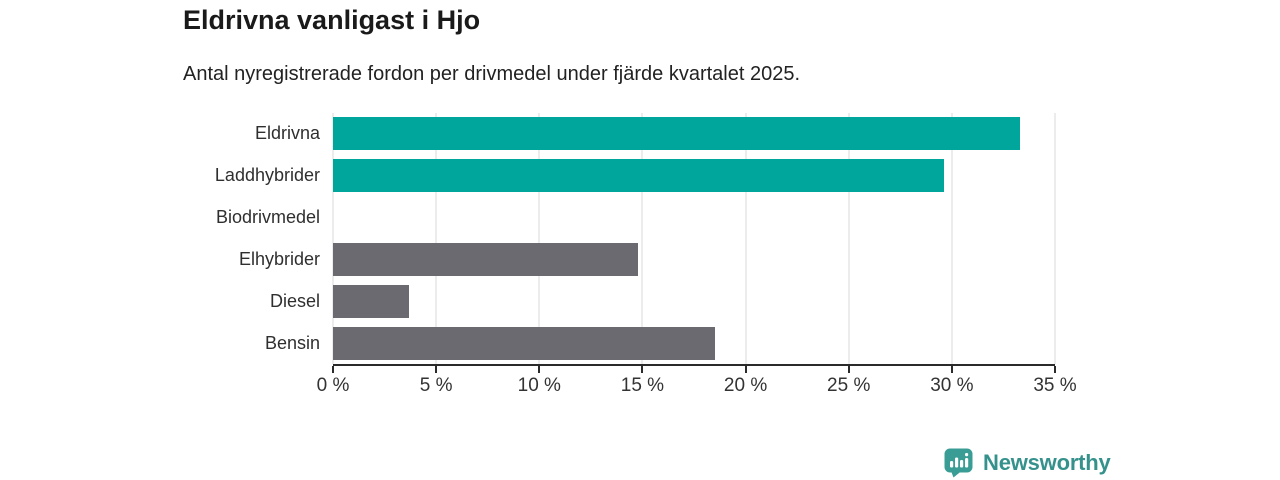 The width and height of the screenshot is (1280, 480). Describe the element at coordinates (371, 301) in the screenshot. I see `bar-diesel` at that location.